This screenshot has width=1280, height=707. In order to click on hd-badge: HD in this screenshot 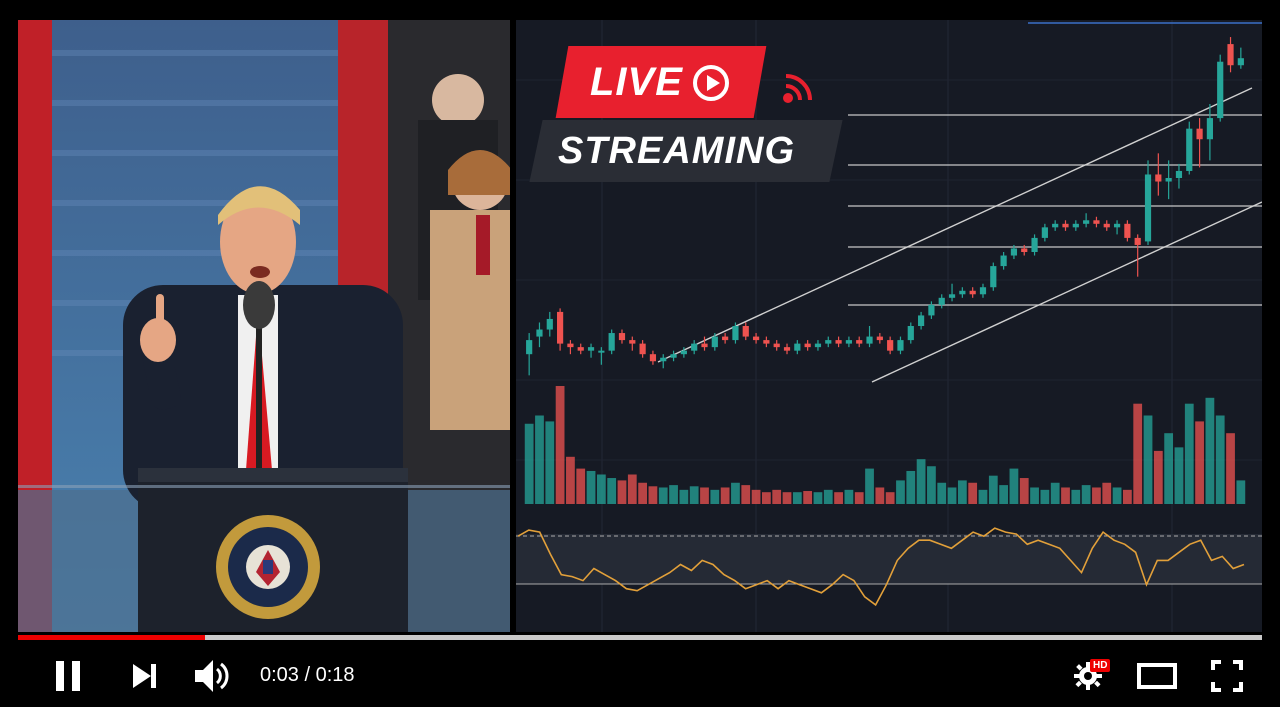, I will do `click(1100, 665)`.